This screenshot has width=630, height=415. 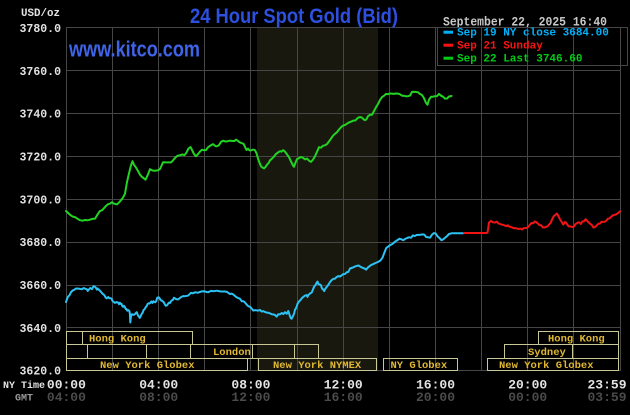 I want to click on svg-text: USD/oz, so click(x=40, y=14).